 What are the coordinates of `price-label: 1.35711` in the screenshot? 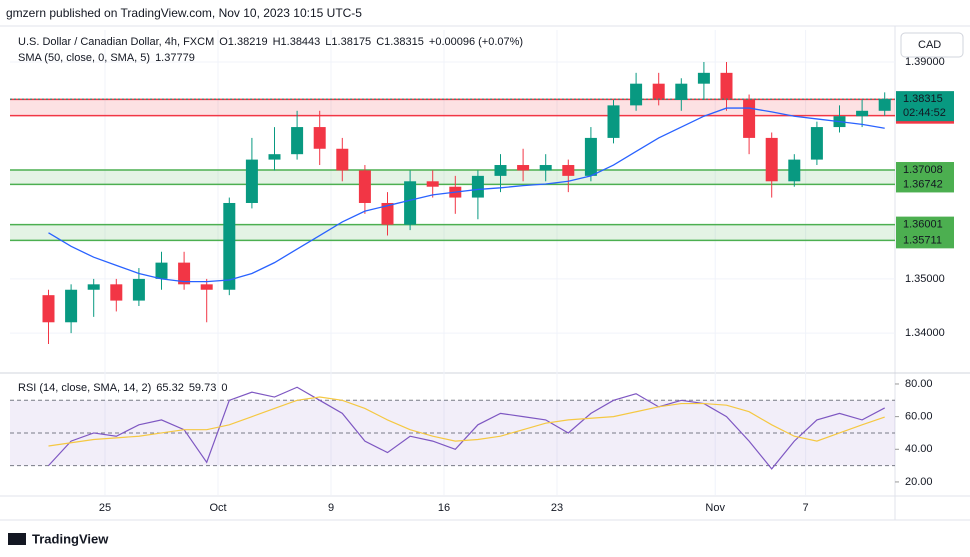 It's located at (922, 240).